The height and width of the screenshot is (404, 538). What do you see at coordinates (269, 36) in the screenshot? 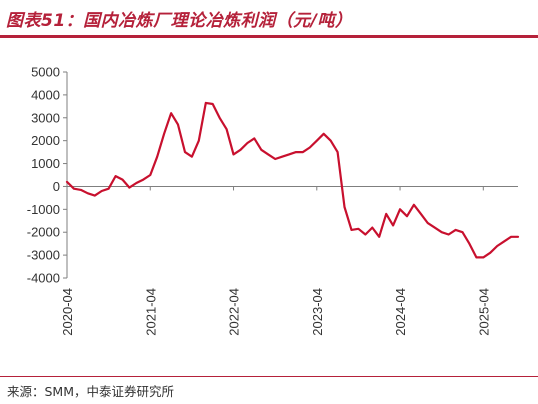
I see `title-divider` at bounding box center [269, 36].